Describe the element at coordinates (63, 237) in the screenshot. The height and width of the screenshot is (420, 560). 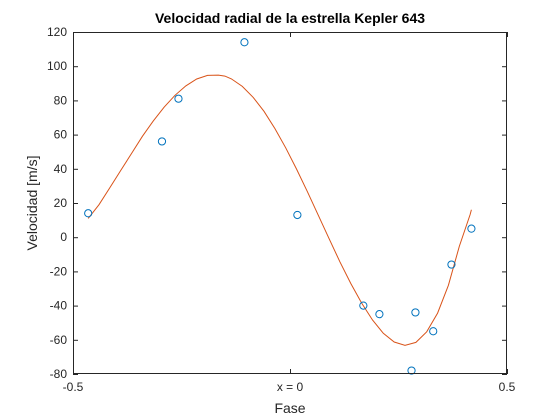
I see `y-tick-label: 0` at that location.